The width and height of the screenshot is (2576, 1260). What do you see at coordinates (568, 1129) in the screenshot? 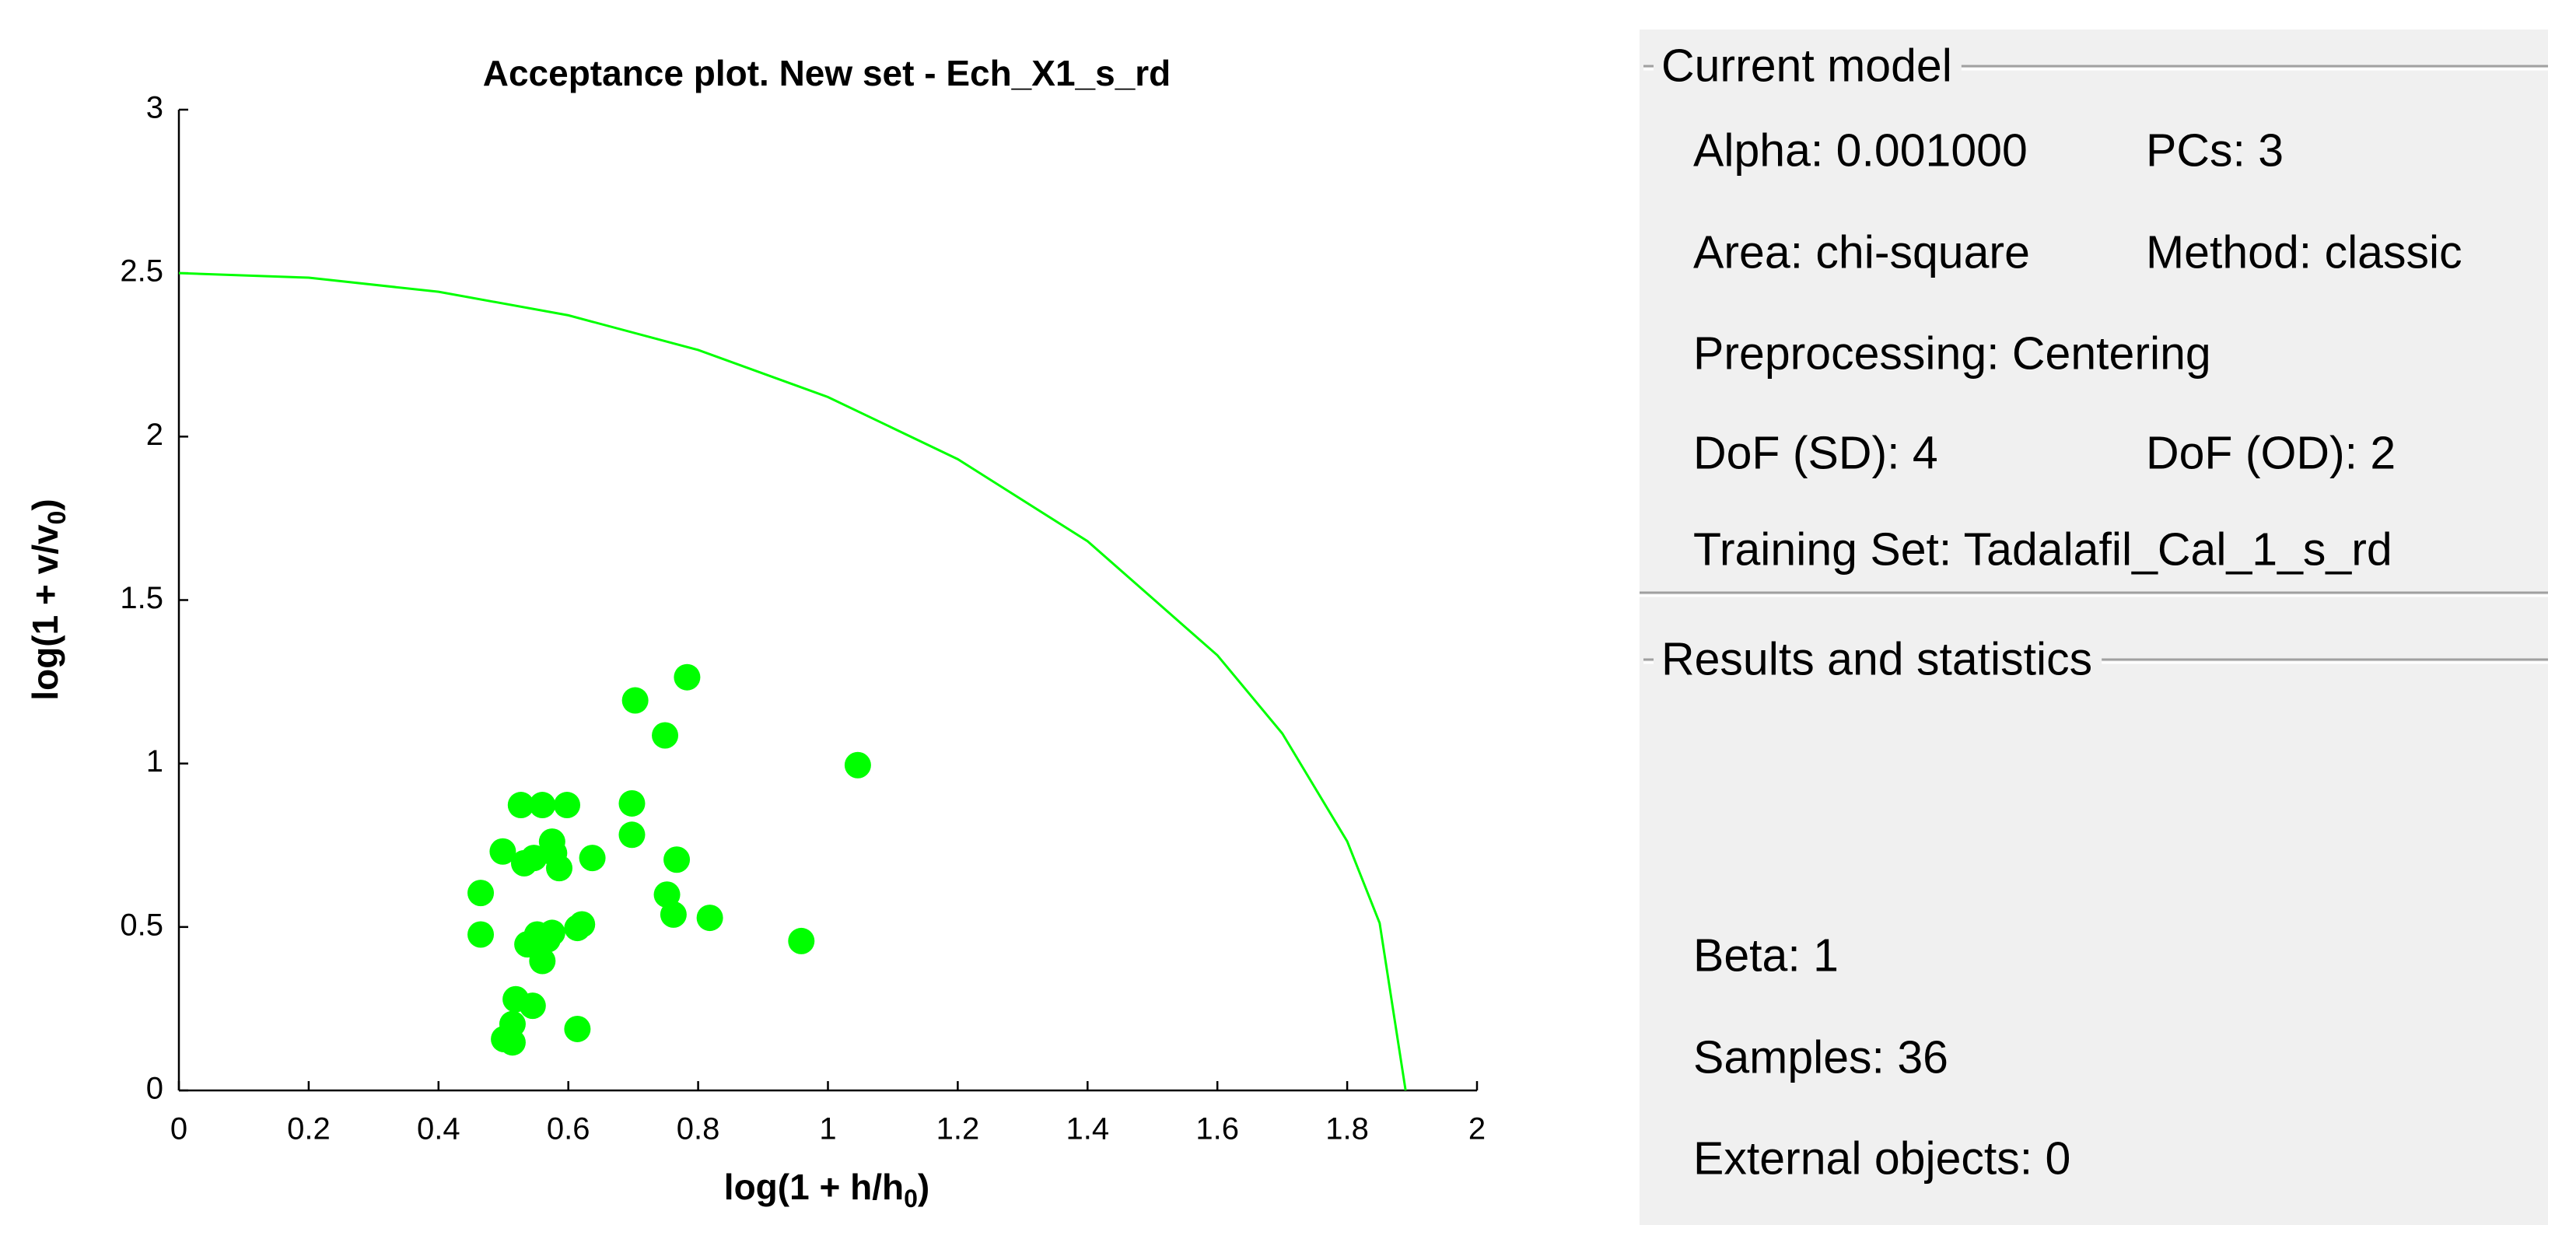
I see `x-tick-label: 0.6` at bounding box center [568, 1129].